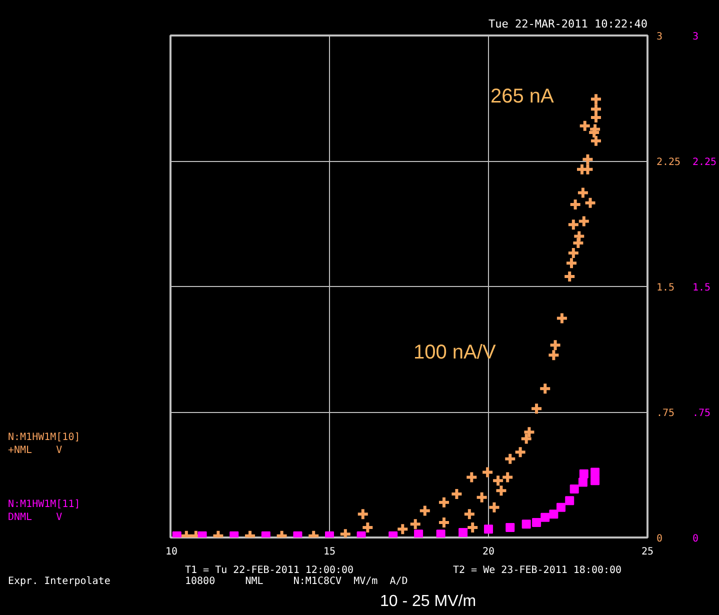 The width and height of the screenshot is (719, 615). Describe the element at coordinates (695, 37) in the screenshot. I see `y-tick-label: 3` at that location.